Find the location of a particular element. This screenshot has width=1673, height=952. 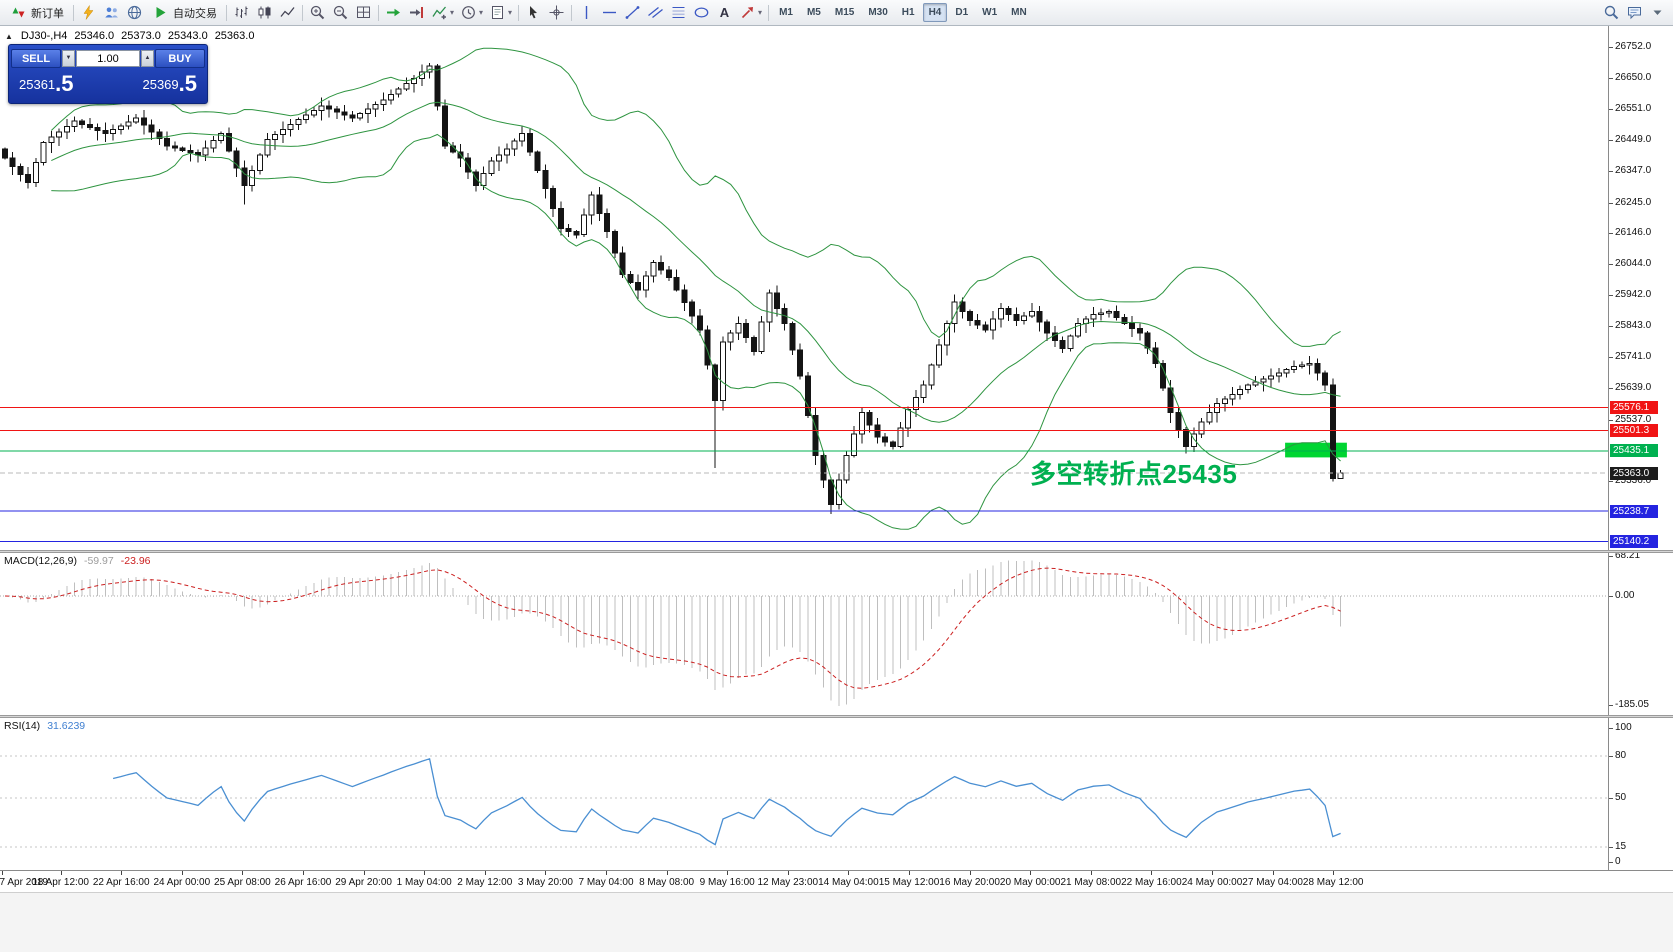

search-icon is located at coordinates (1611, 12).